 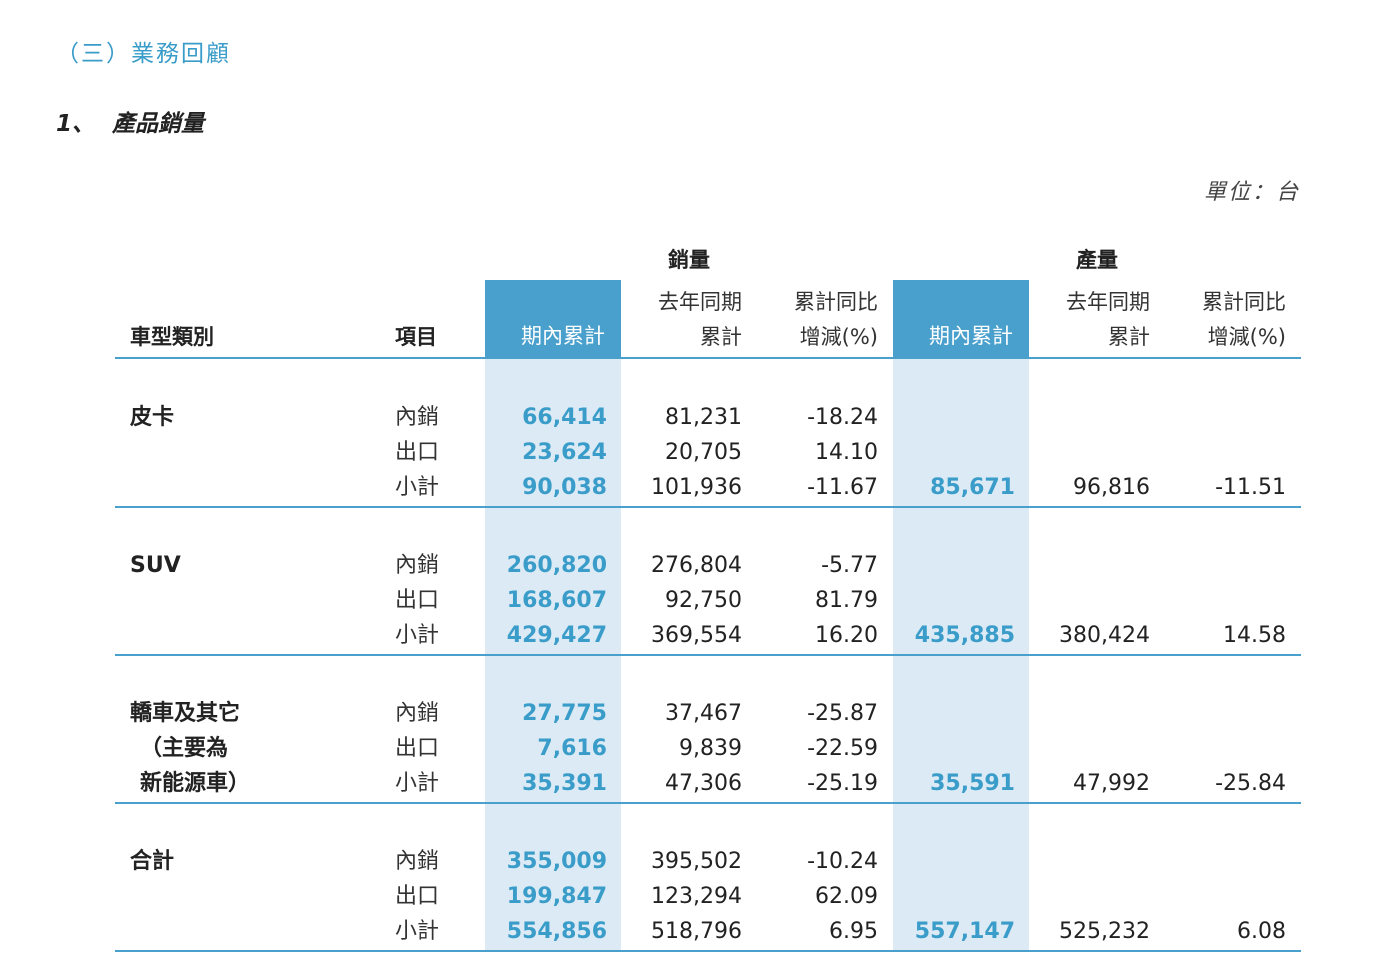 I want to click on sub-title: 1、 產品銷量, so click(x=130, y=121).